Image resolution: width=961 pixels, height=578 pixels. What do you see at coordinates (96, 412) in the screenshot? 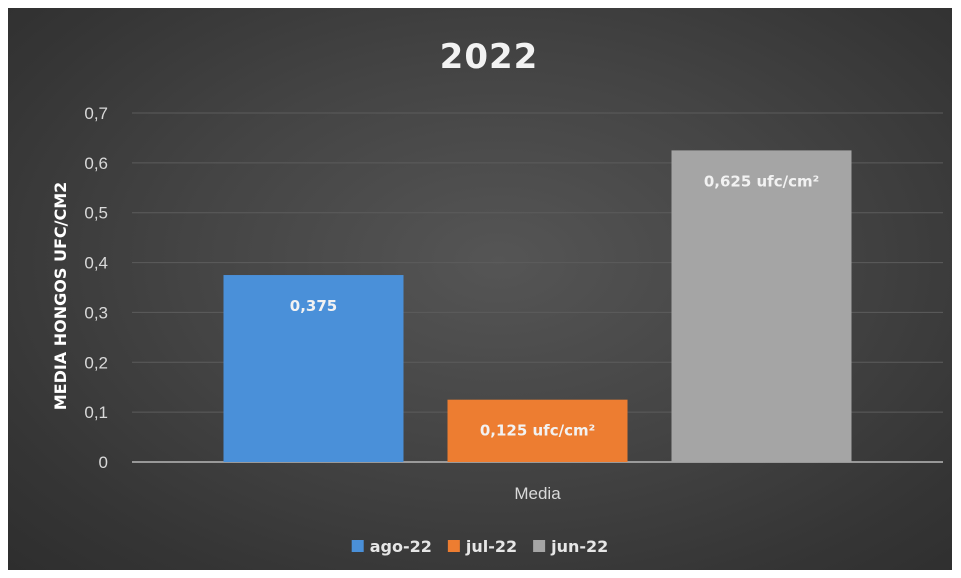
I see `y-tick-label: 0,1` at bounding box center [96, 412].